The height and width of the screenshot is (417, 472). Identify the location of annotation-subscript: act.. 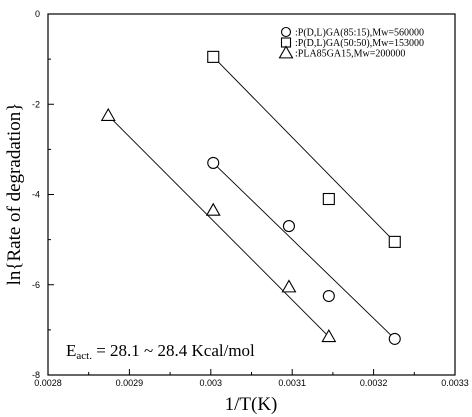
(84, 356).